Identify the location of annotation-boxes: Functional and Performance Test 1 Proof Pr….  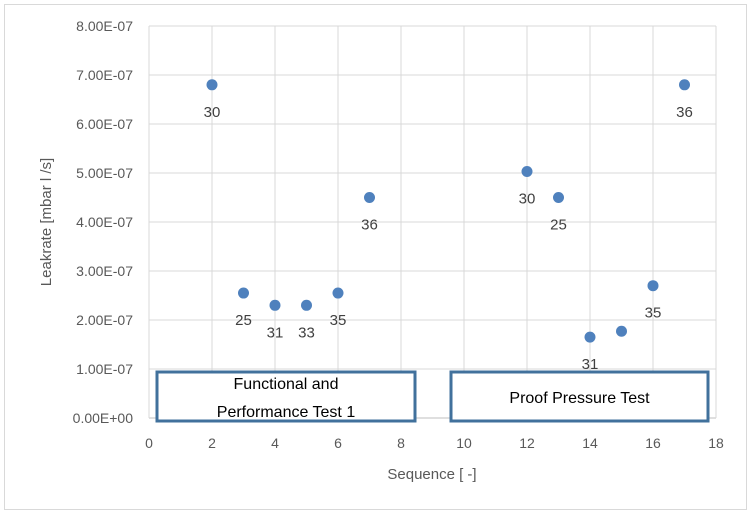
(432, 396).